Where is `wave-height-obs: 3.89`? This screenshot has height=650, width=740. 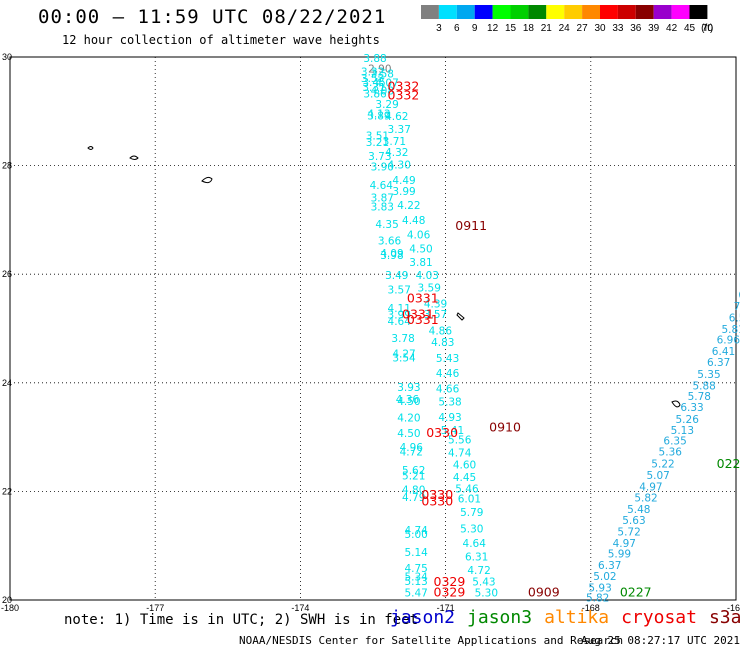
wave-height-obs: 3.89 is located at coordinates (378, 116).